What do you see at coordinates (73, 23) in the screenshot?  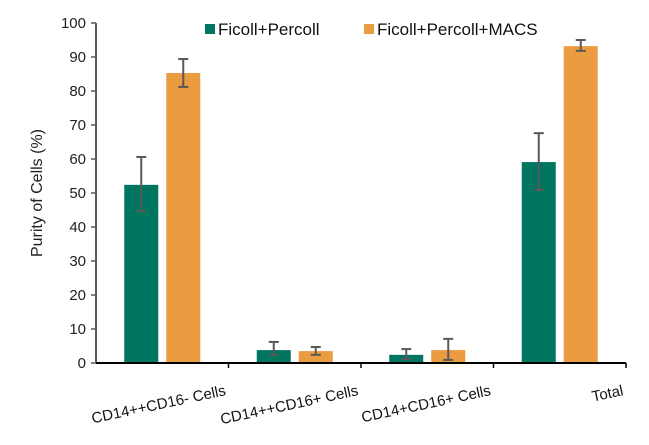 I see `y-tick-label: 100` at bounding box center [73, 23].